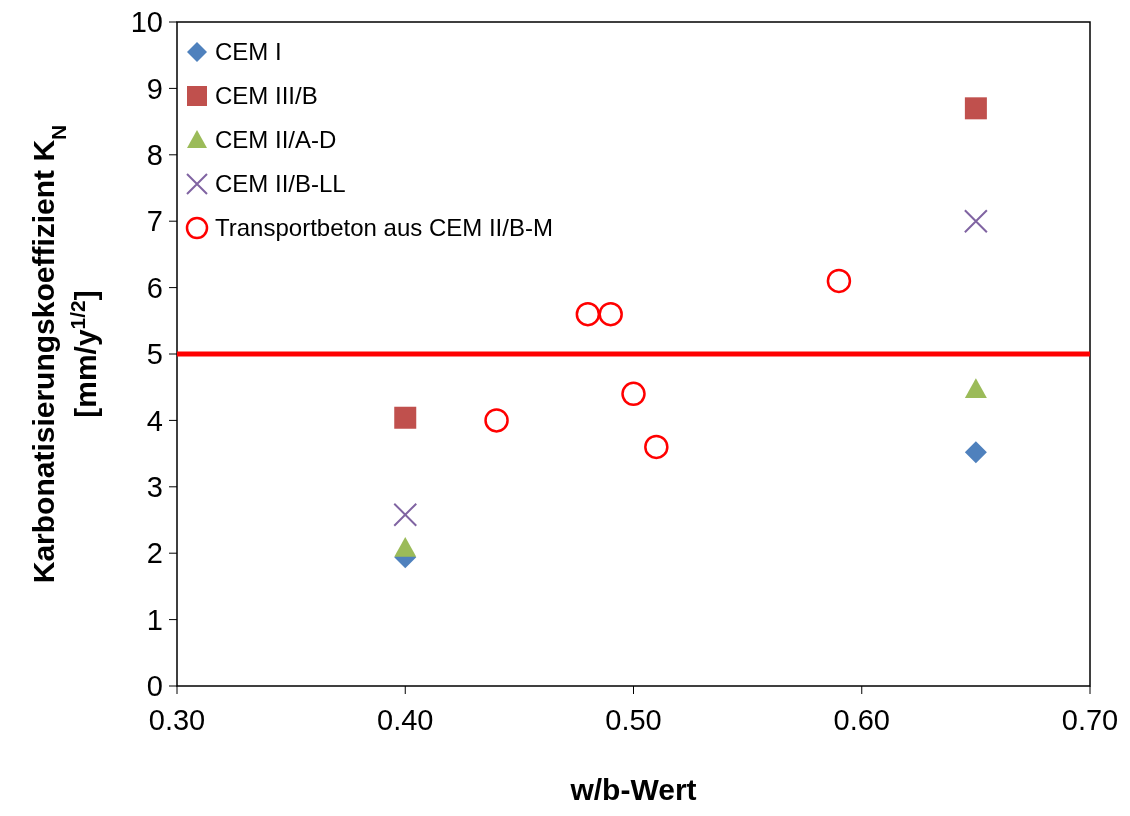  I want to click on y-tick-label: 2, so click(154, 553).